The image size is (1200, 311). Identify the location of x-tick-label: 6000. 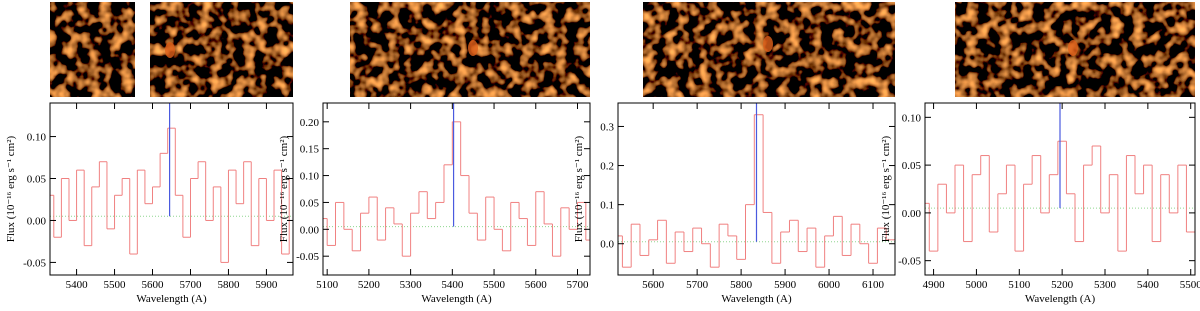
(829, 285).